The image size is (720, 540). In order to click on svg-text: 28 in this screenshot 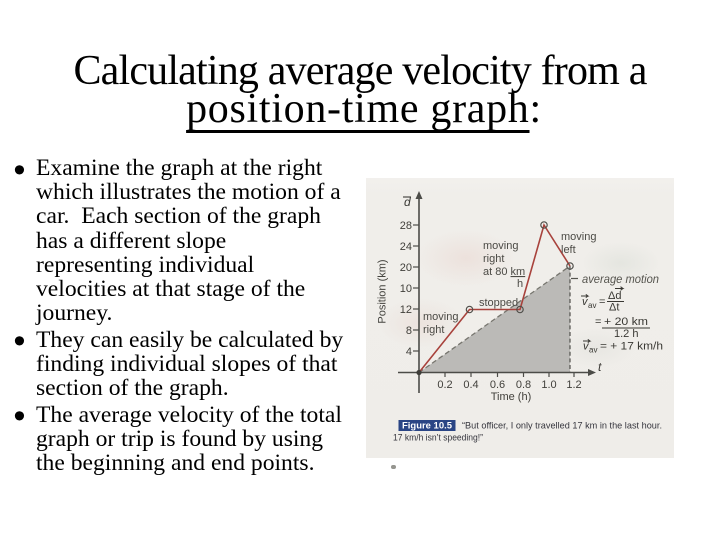, I will do `click(406, 226)`.